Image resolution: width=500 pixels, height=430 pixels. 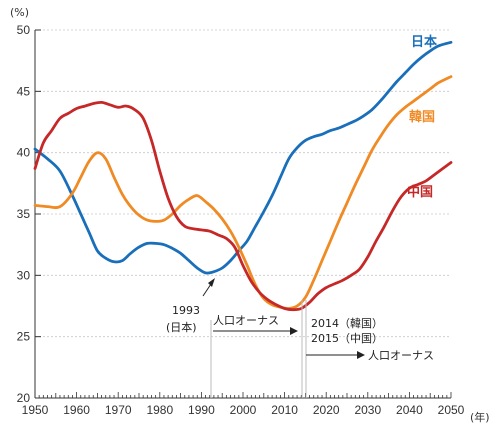 What do you see at coordinates (159, 410) in the screenshot?
I see `x-tick-label-1980: 1980` at bounding box center [159, 410].